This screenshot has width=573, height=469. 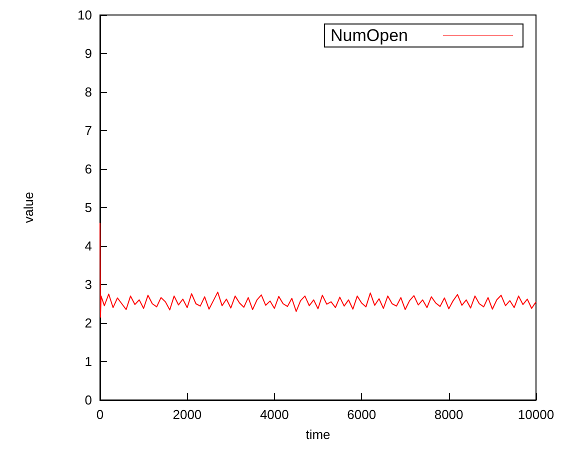 What do you see at coordinates (361, 414) in the screenshot?
I see `x-tick-label: 6000` at bounding box center [361, 414].